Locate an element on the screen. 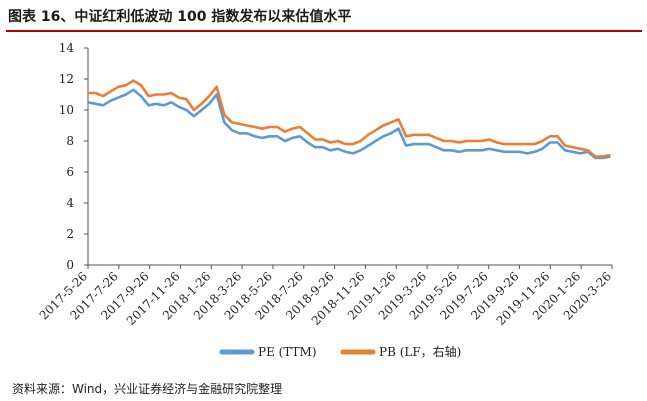 The height and width of the screenshot is (401, 647). source-note: 资料来源：Wind，兴业证券经济与金融研究院整理 is located at coordinates (147, 389).